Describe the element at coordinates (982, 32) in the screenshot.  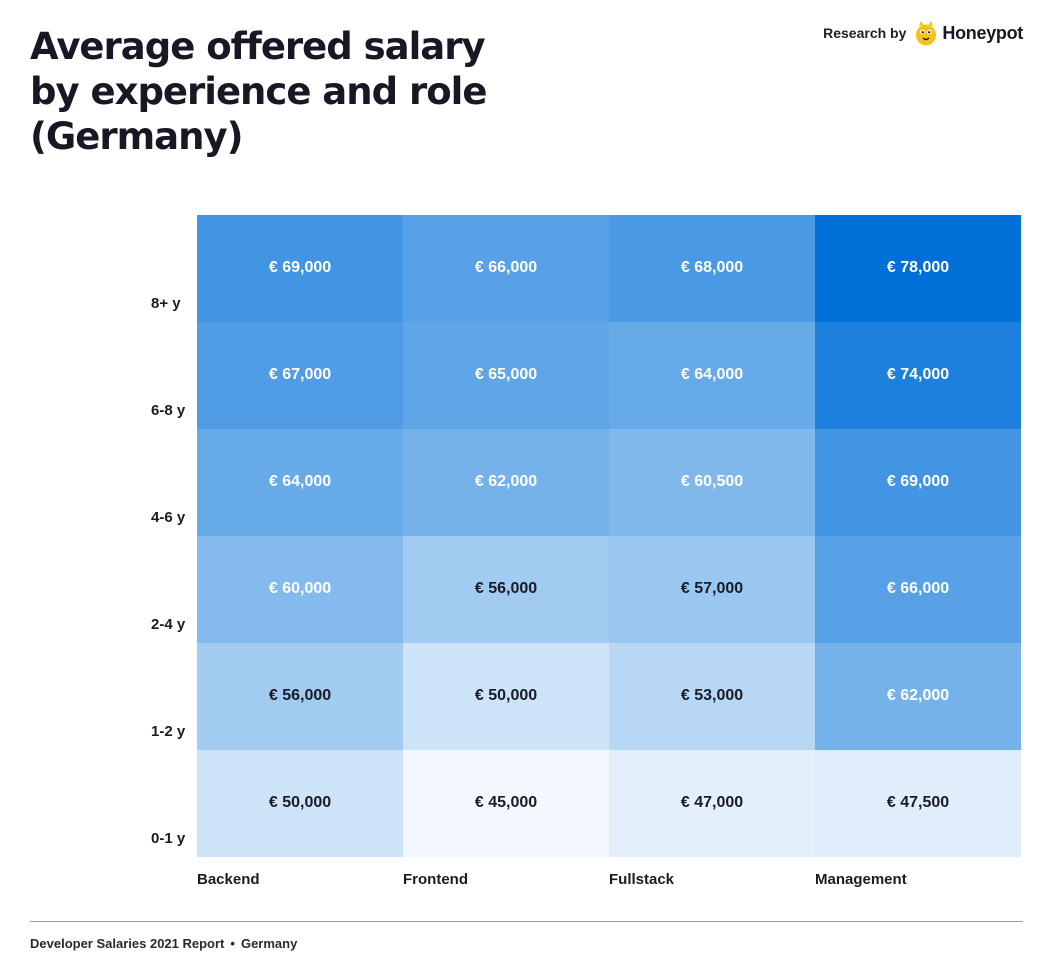
I see `brand-name: Honeypot` at that location.